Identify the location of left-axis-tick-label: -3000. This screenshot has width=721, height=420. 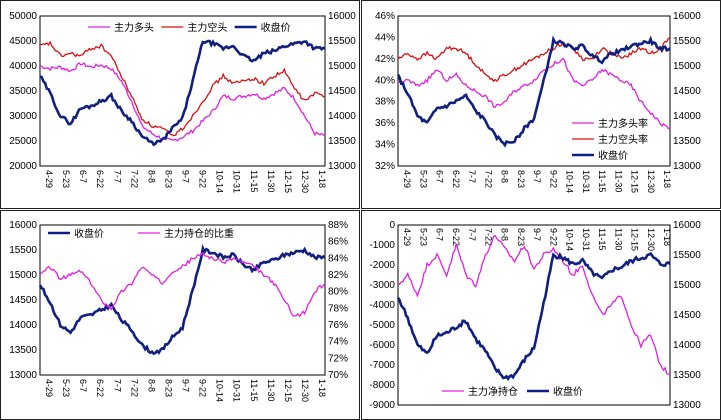
(382, 285).